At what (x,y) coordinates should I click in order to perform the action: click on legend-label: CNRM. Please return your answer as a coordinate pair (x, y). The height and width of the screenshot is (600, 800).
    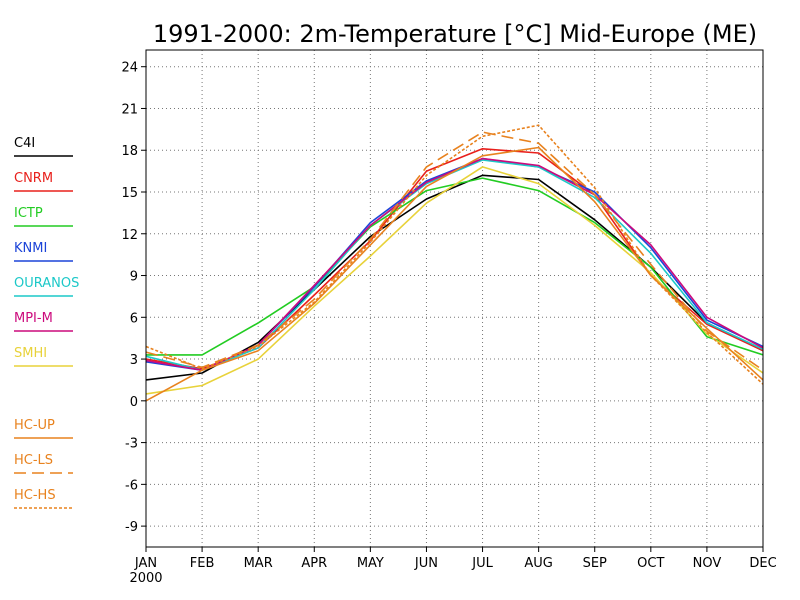
    Looking at the image, I should click on (33, 178).